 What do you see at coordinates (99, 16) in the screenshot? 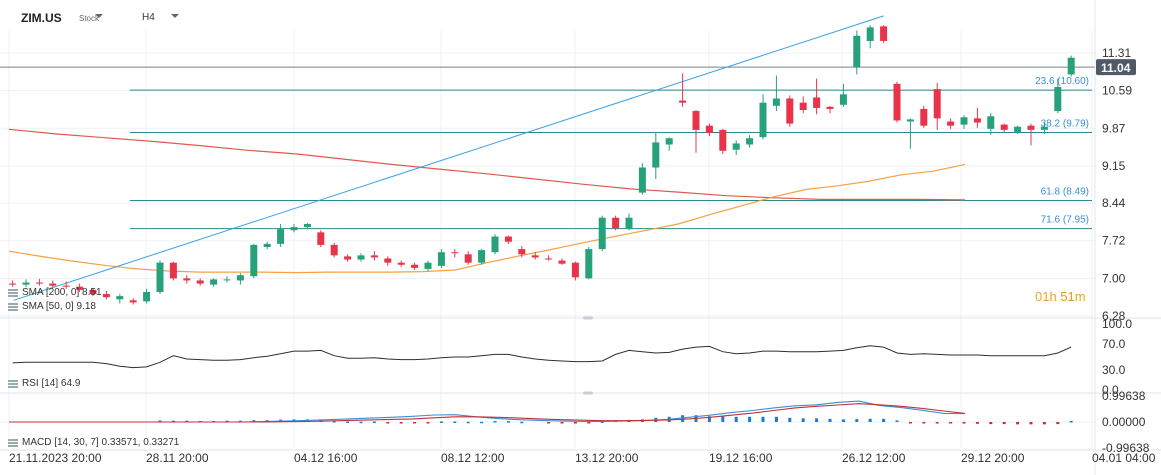
I see `symbol-dropdown-icon` at bounding box center [99, 16].